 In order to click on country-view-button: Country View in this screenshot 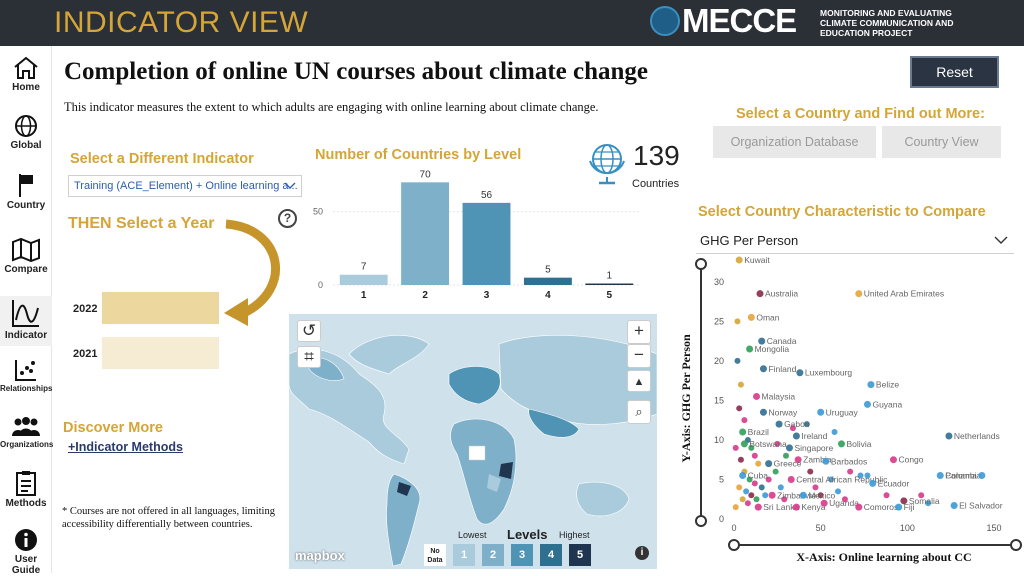, I will do `click(941, 142)`.